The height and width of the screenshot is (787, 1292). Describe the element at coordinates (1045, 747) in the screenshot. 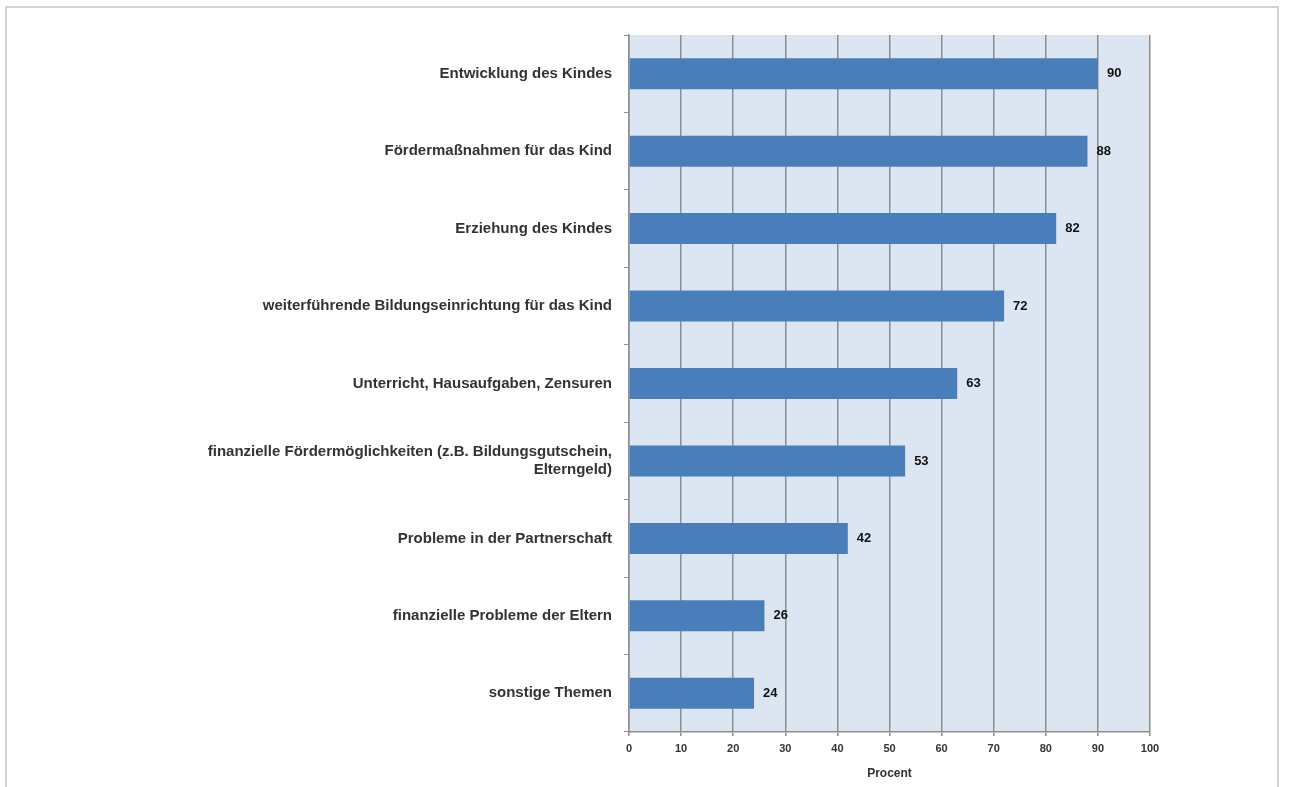

I see `x-tick-label: 80` at that location.